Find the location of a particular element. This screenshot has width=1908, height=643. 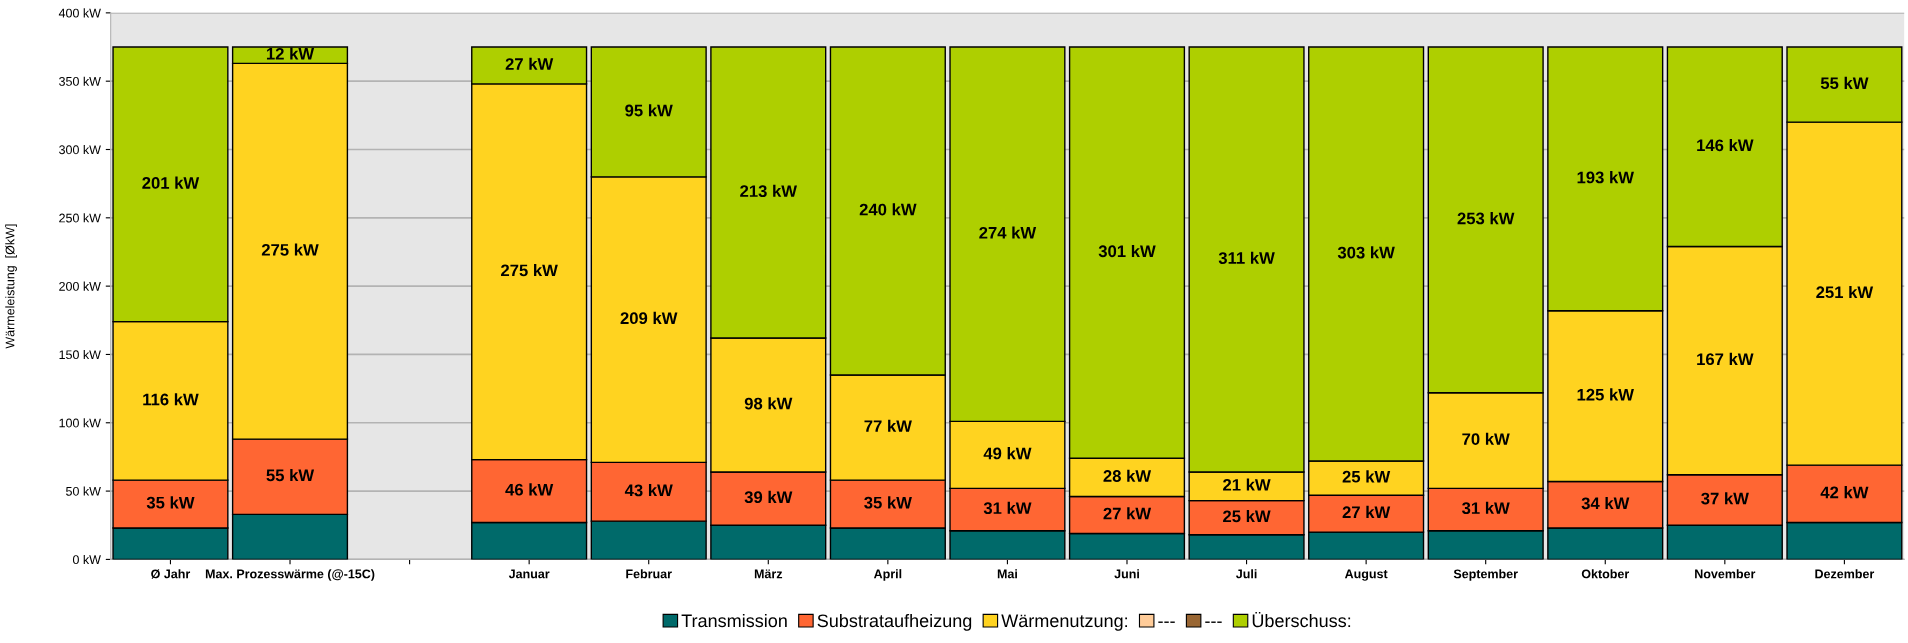

data-label: 253 kW is located at coordinates (1486, 218).